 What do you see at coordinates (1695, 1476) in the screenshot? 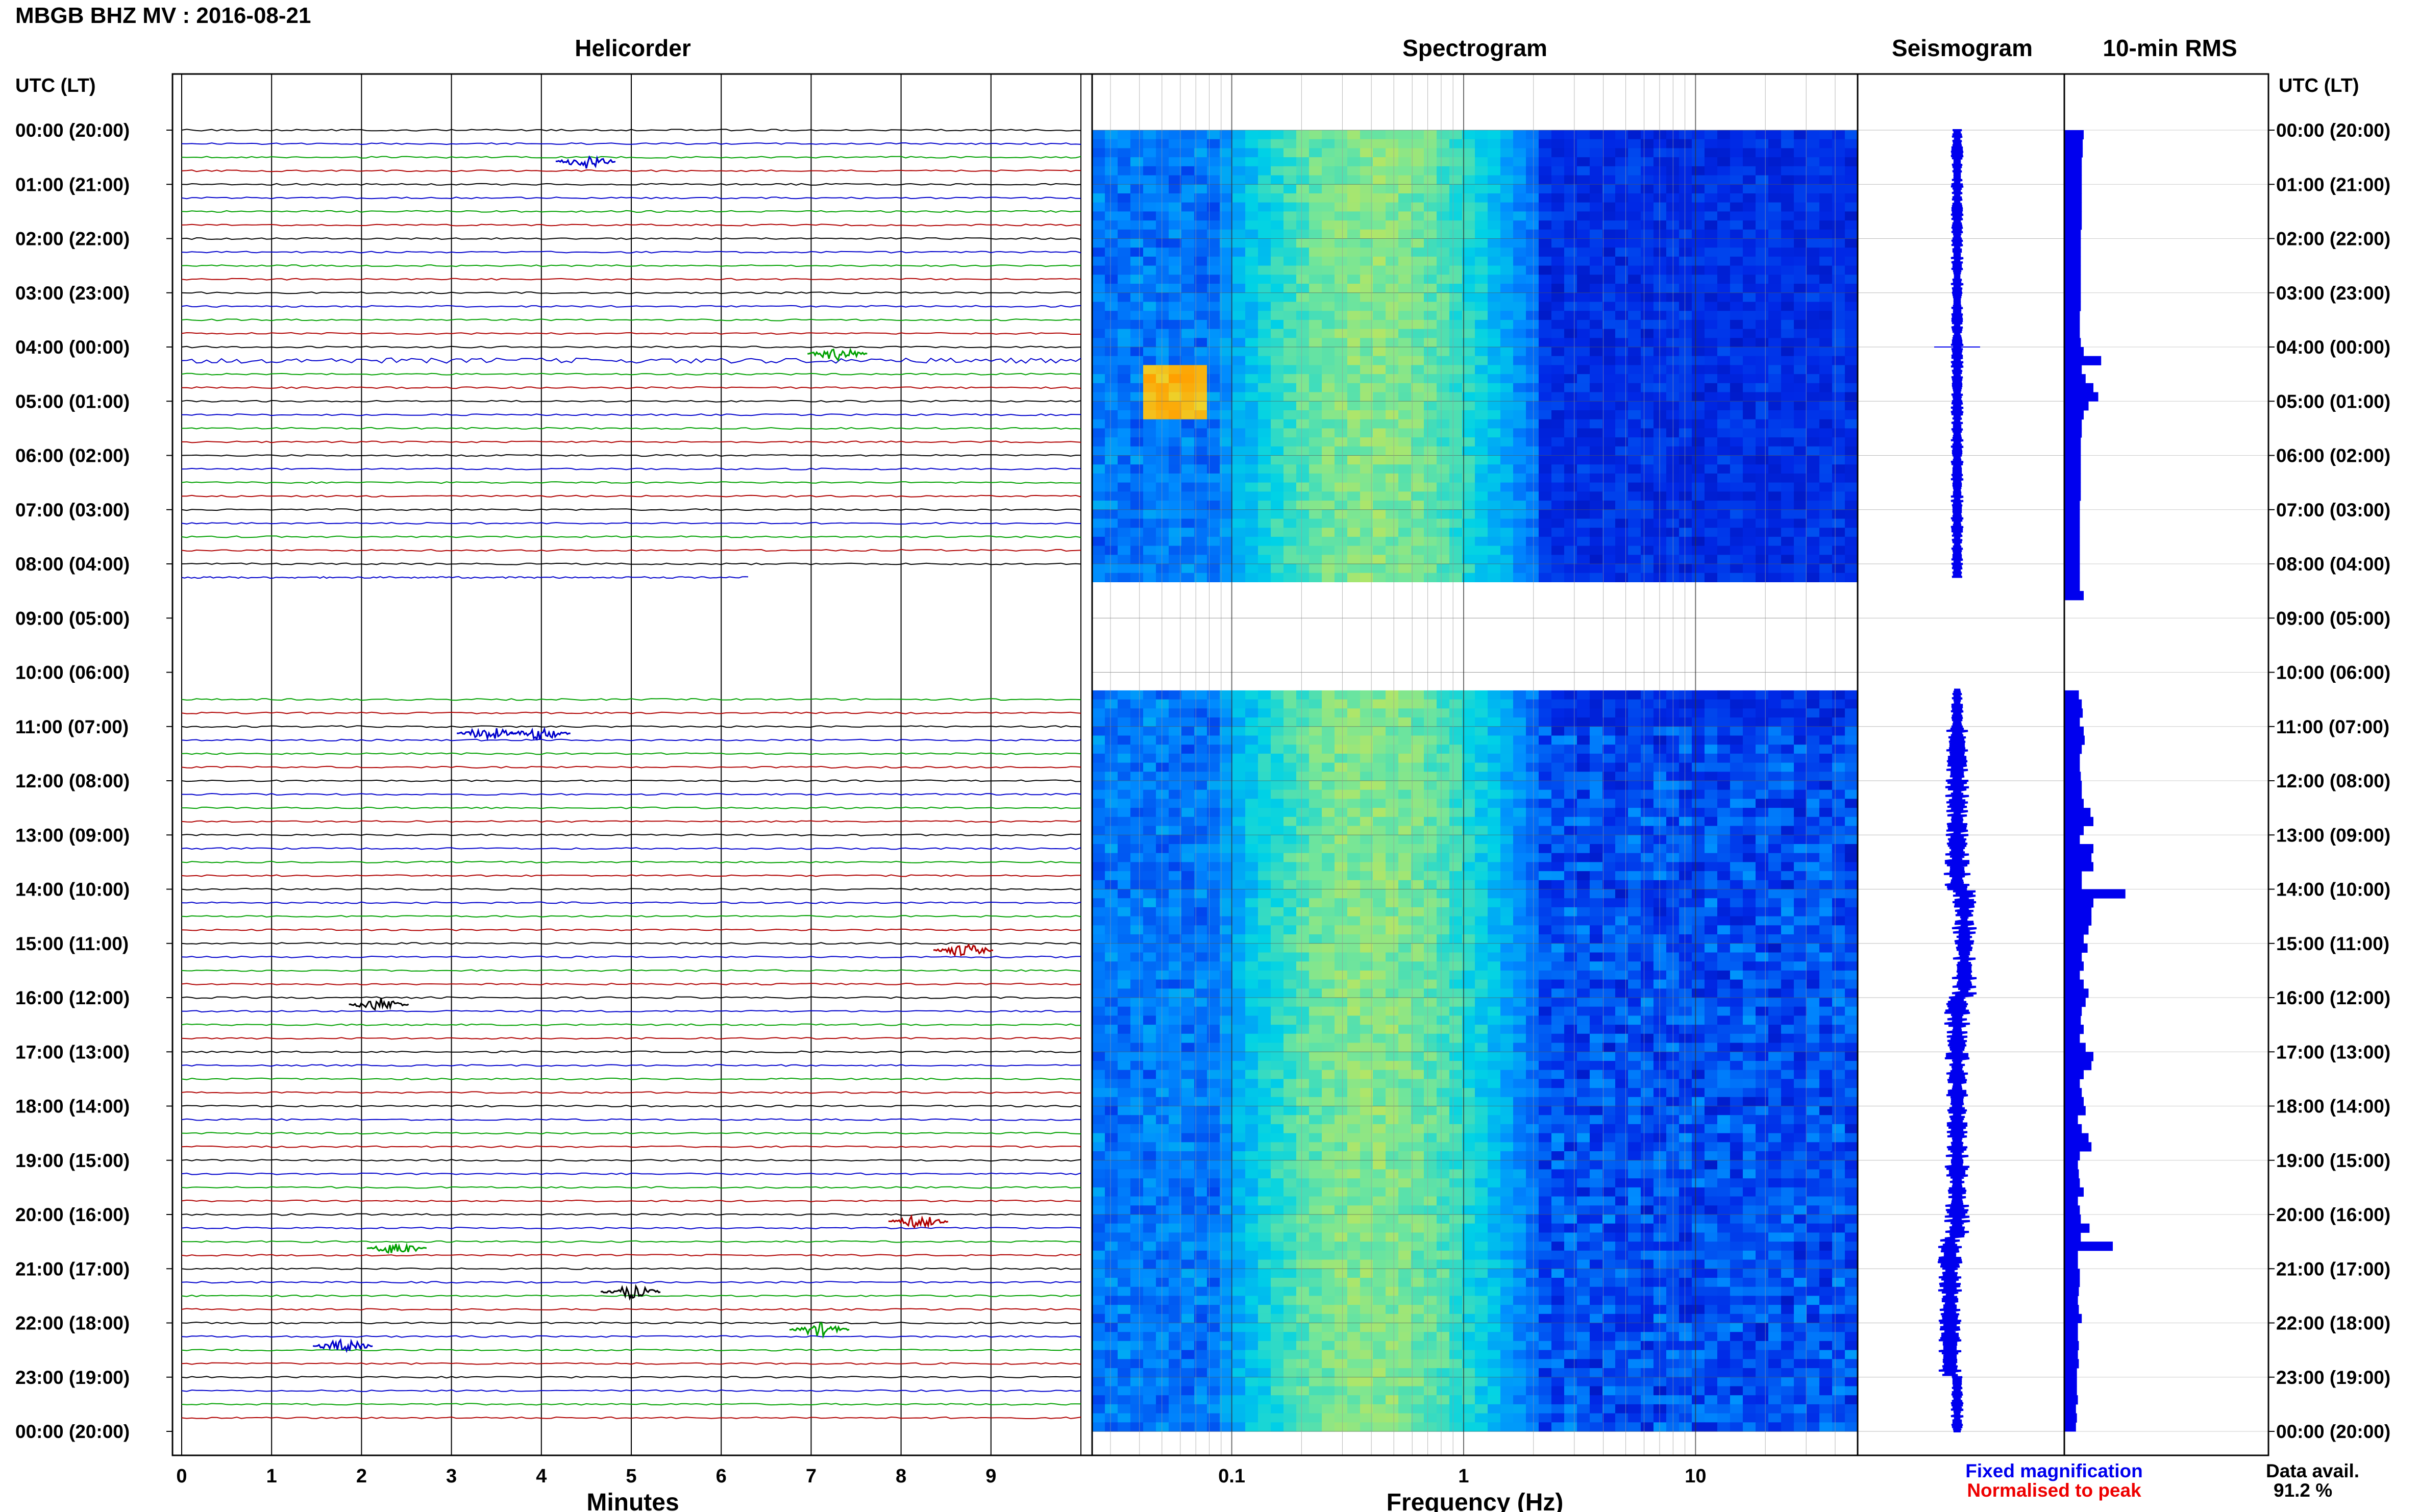
I see `frequency-tick-label: 10` at bounding box center [1695, 1476].